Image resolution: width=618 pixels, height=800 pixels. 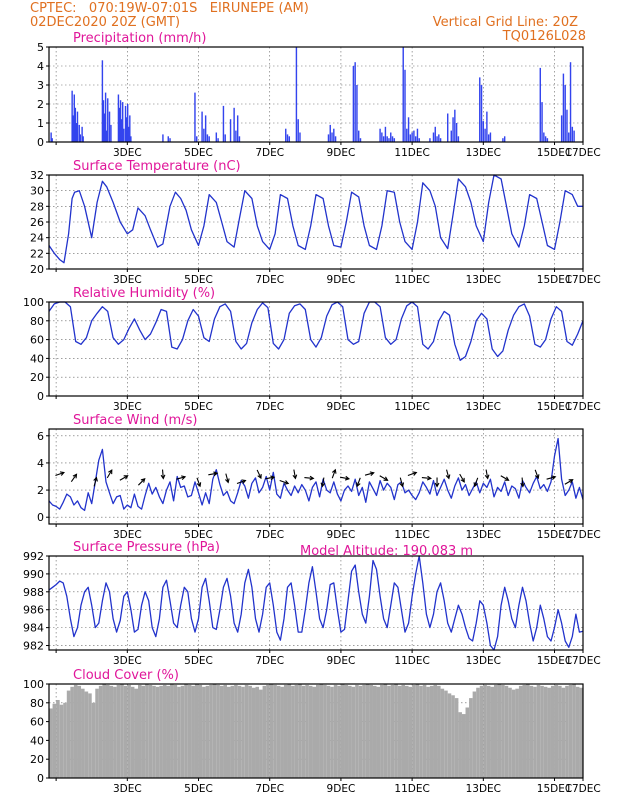 What do you see at coordinates (37, 759) in the screenshot?
I see `y-tick-label: 20` at bounding box center [37, 759].